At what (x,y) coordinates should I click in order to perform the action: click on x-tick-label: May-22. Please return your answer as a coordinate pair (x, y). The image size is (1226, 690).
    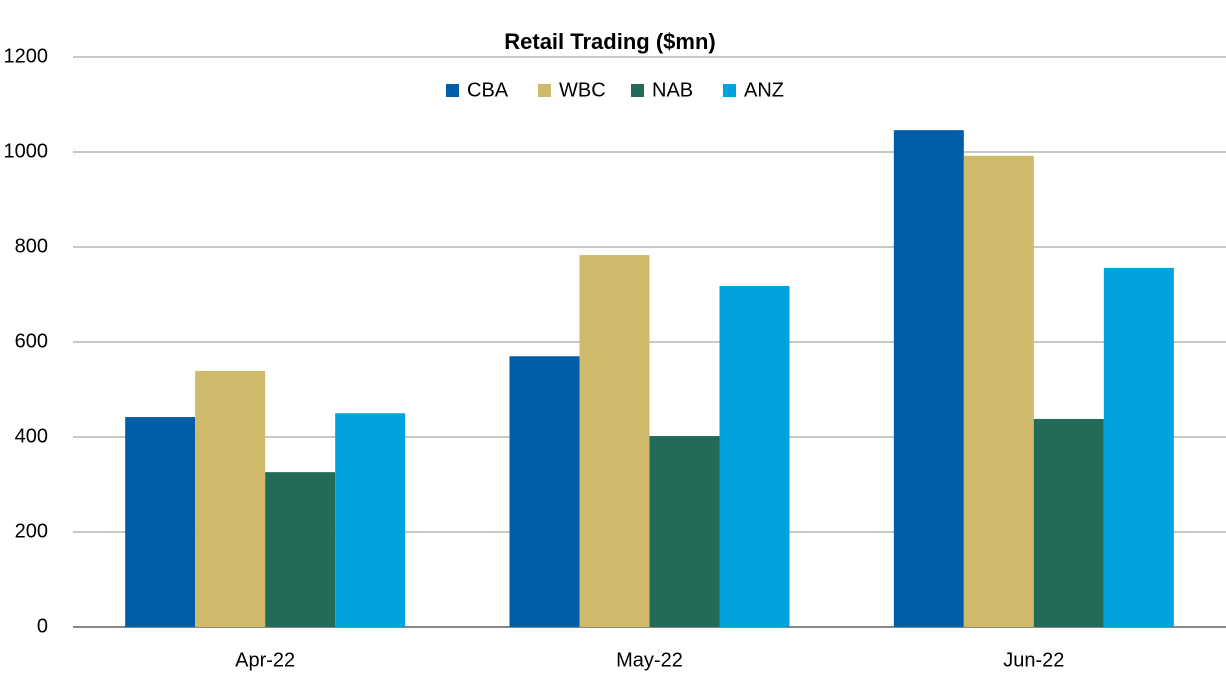
    Looking at the image, I should click on (649, 660).